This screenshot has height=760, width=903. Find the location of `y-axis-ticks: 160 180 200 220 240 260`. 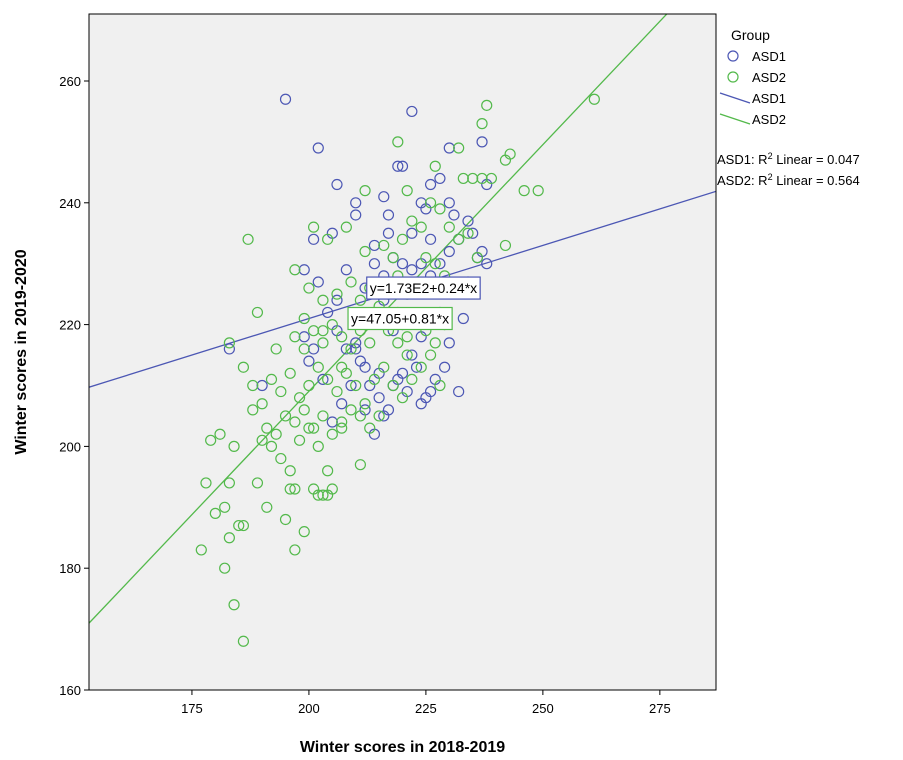

y-axis-ticks: 160 180 200 220 240 260 is located at coordinates (74, 386).